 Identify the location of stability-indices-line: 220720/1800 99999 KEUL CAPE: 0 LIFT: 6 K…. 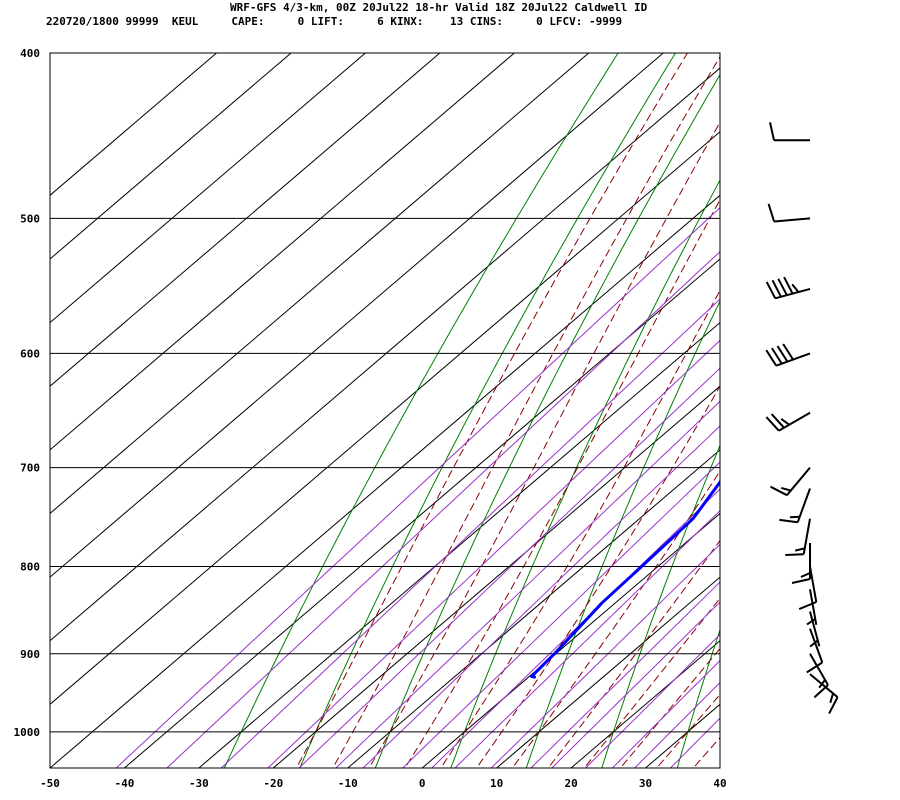
(334, 21).